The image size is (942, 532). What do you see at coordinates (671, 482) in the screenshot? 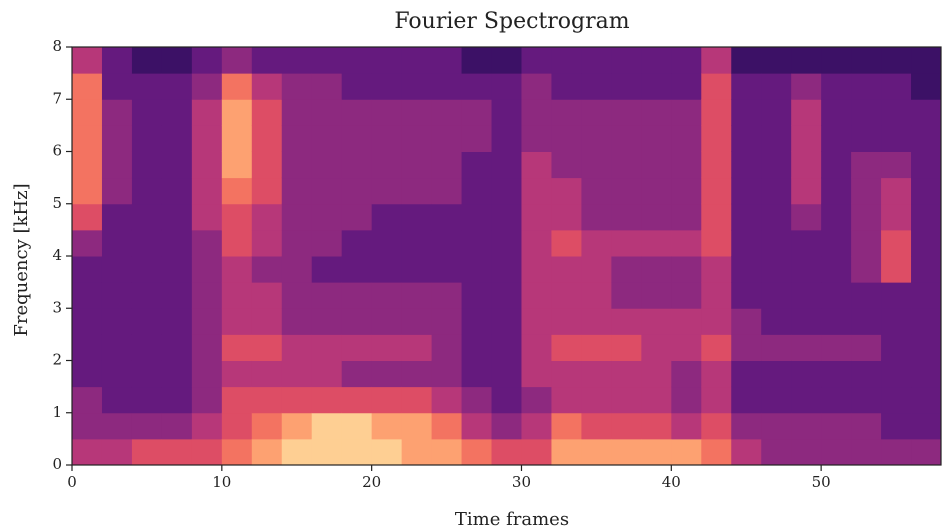
I see `x-tick-label: 40` at bounding box center [671, 482].